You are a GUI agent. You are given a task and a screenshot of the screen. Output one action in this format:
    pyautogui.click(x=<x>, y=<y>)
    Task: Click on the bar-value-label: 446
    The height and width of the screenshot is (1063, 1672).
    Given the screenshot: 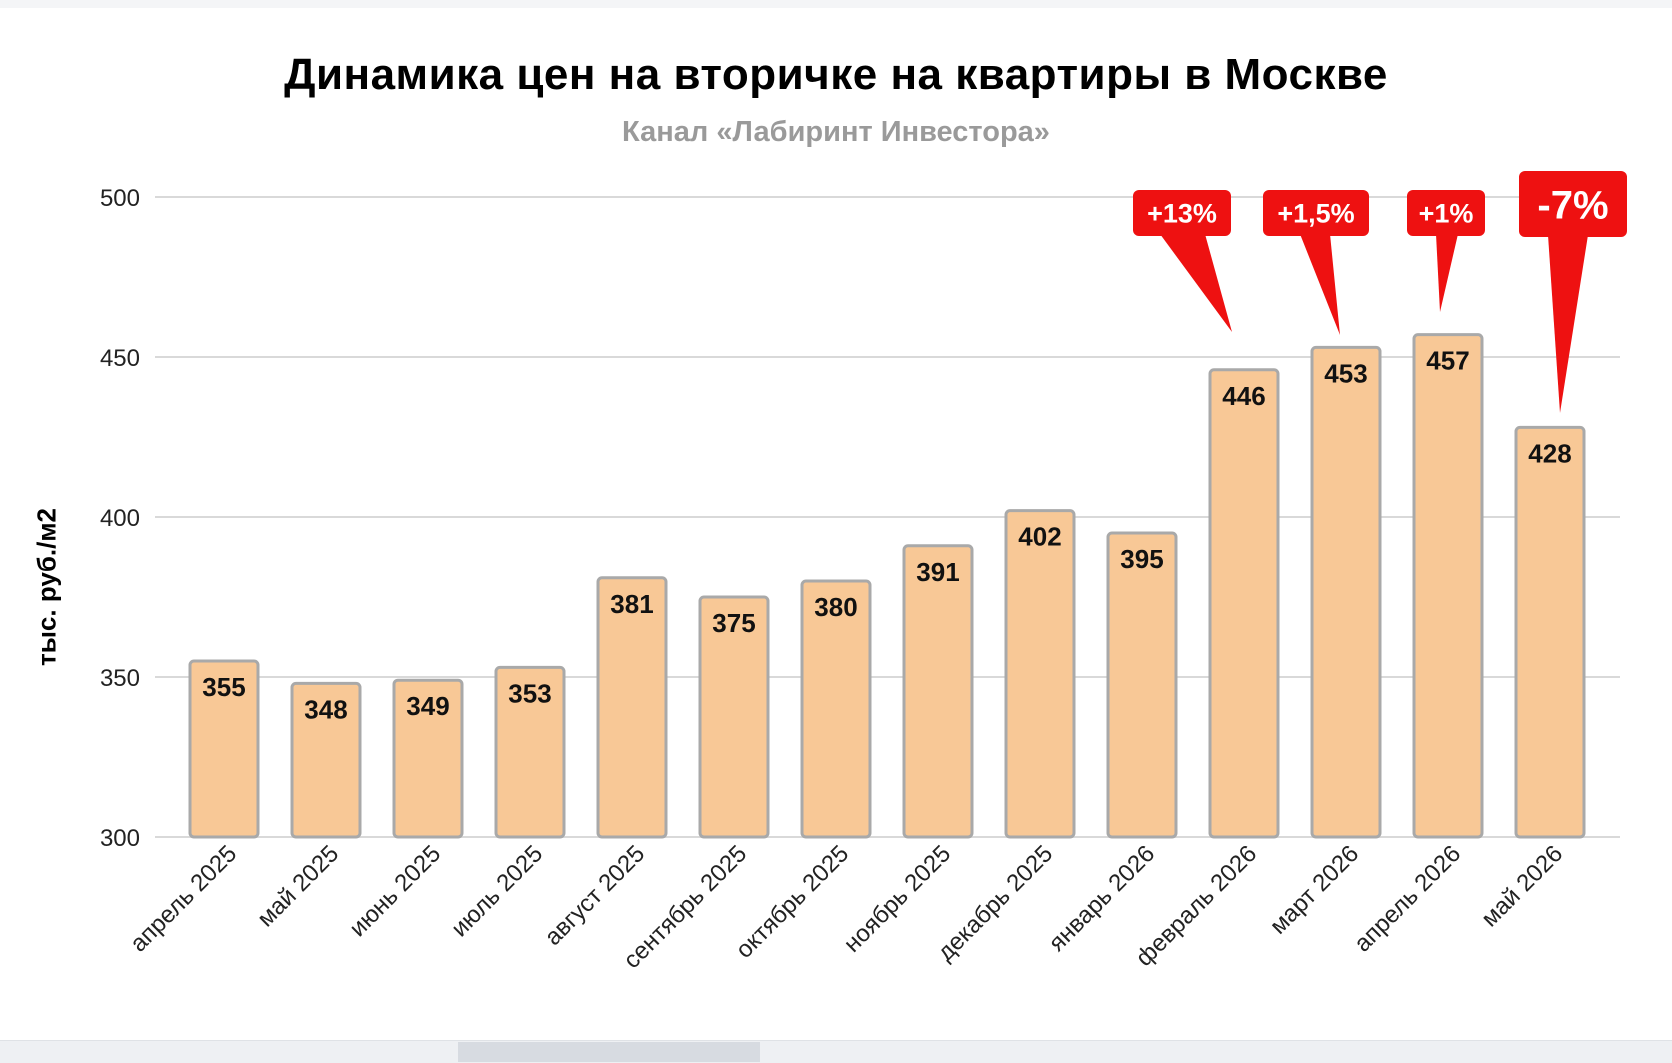 What is the action you would take?
    pyautogui.click(x=1243, y=396)
    